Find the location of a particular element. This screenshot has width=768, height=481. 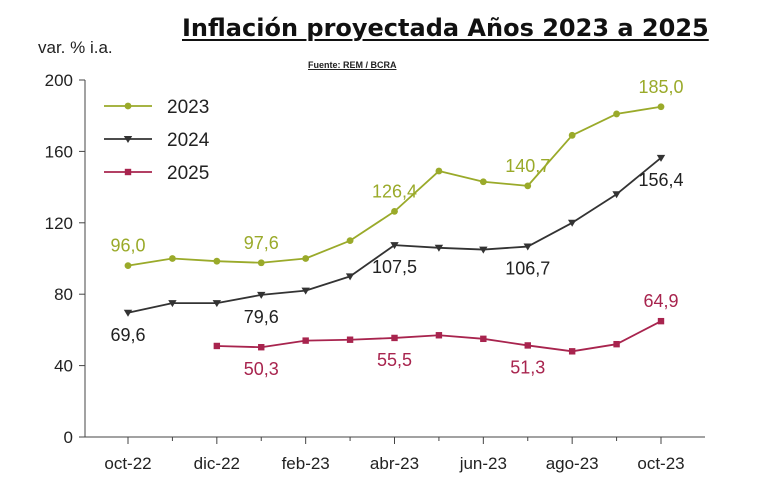

x-tick-label: ago-23 is located at coordinates (572, 463).